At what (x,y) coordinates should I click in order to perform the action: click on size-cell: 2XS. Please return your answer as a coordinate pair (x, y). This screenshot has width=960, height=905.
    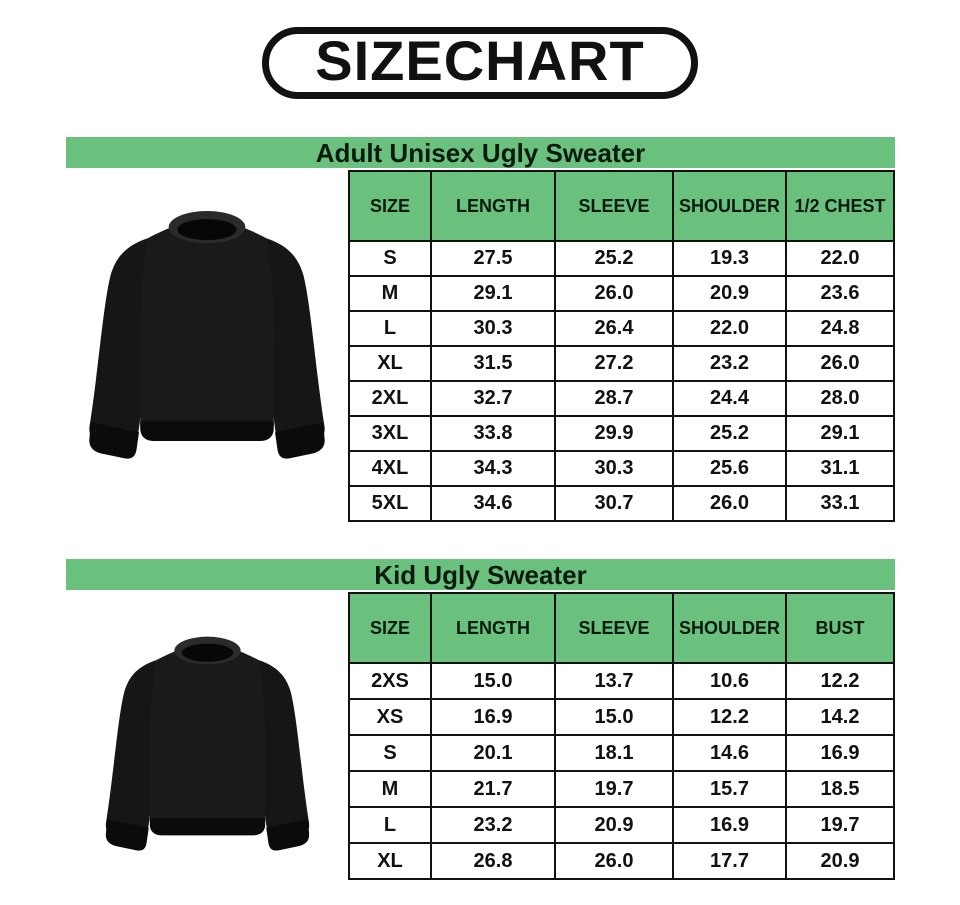
    Looking at the image, I should click on (390, 681).